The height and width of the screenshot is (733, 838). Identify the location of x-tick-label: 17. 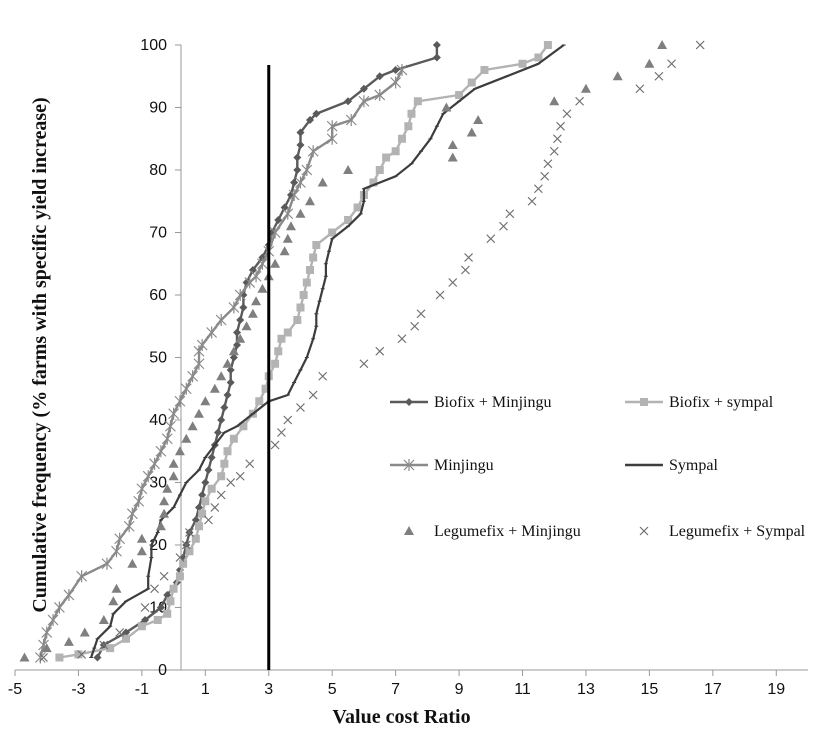
(713, 689).